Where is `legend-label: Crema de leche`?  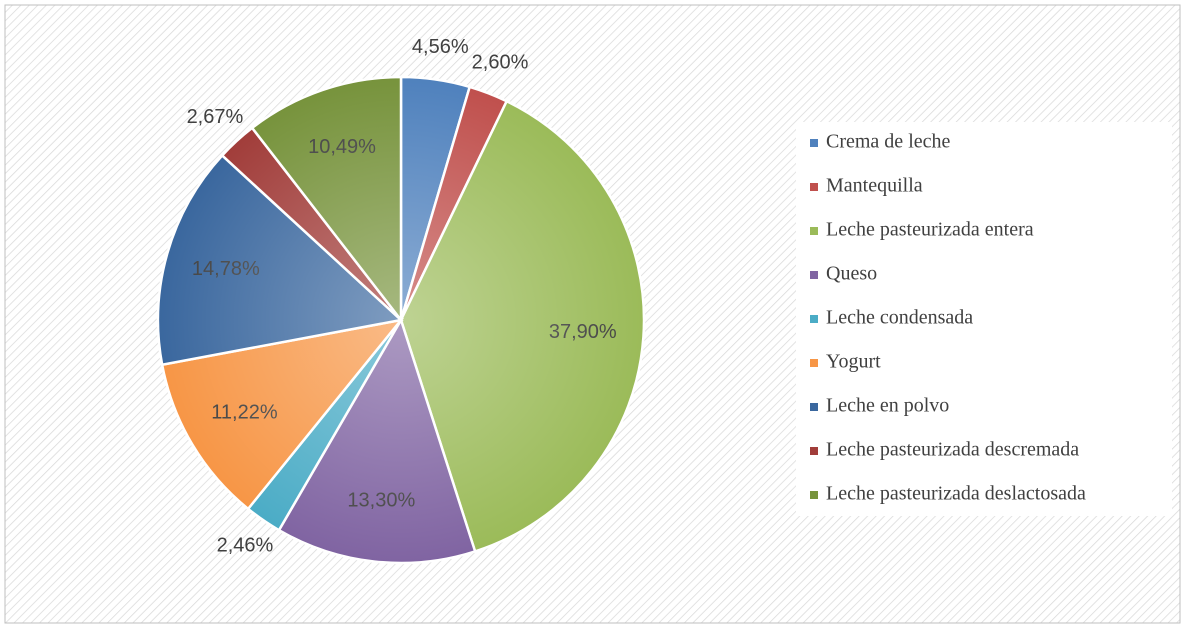 legend-label: Crema de leche is located at coordinates (888, 142).